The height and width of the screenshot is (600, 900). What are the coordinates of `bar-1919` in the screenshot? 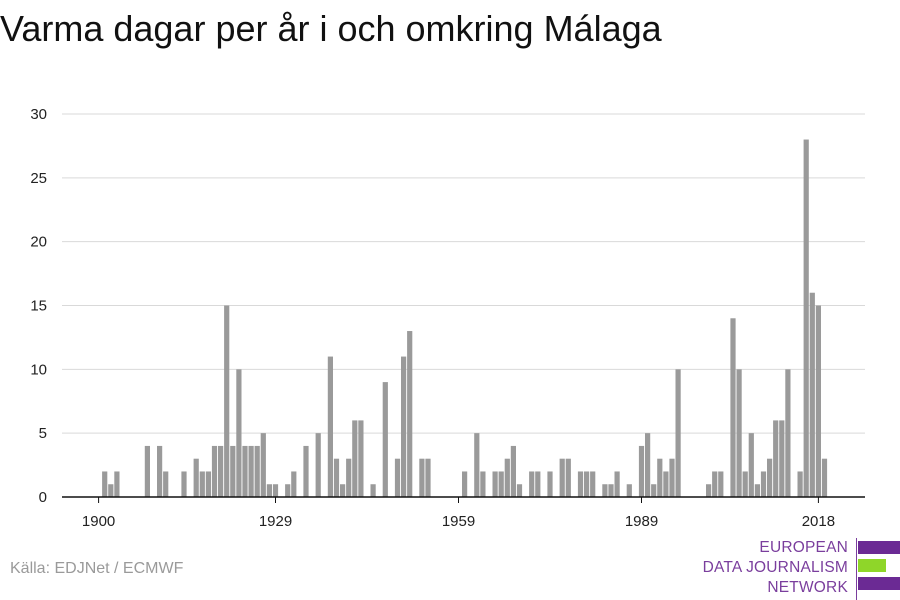 It's located at (214, 471).